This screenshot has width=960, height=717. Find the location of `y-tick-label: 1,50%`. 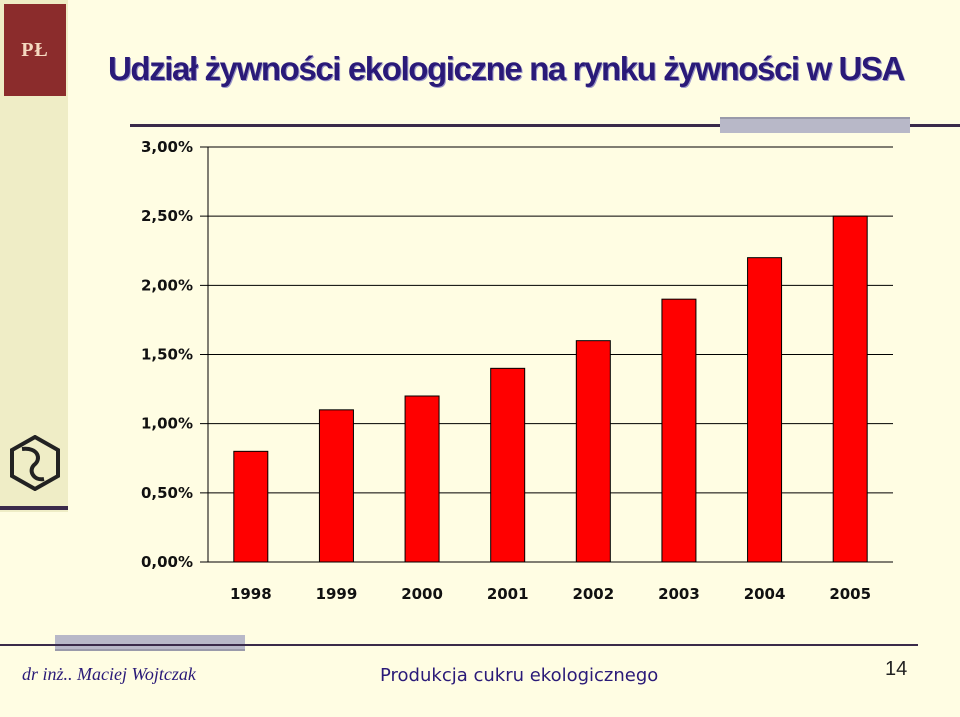

y-tick-label: 1,50% is located at coordinates (167, 355).